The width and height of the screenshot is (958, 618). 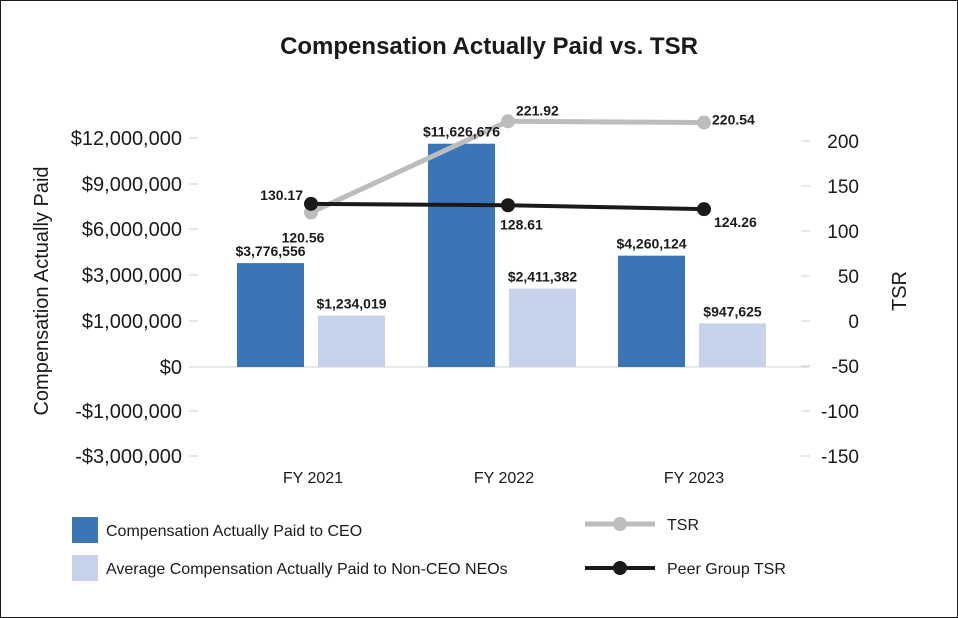 What do you see at coordinates (85, 530) in the screenshot?
I see `legend-swatch-ceo` at bounding box center [85, 530].